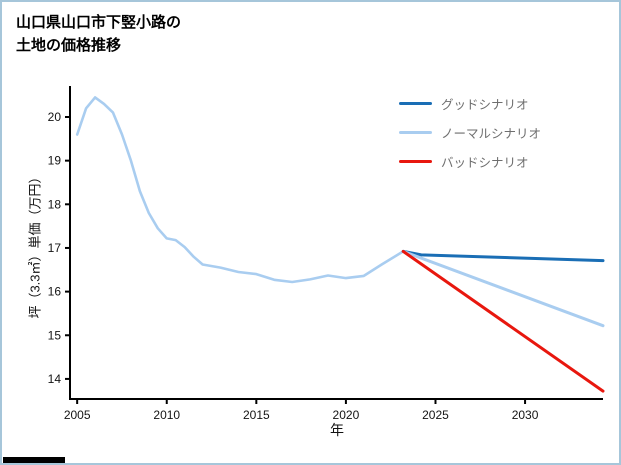 Image resolution: width=621 pixels, height=465 pixels. What do you see at coordinates (55, 292) in the screenshot?
I see `y-tick-label: 16` at bounding box center [55, 292].